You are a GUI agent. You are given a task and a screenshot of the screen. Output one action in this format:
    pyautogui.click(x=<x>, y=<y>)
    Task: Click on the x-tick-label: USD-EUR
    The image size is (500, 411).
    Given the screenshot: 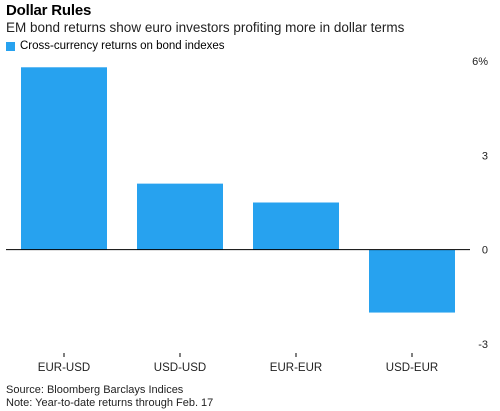 What is the action you would take?
    pyautogui.click(x=412, y=368)
    